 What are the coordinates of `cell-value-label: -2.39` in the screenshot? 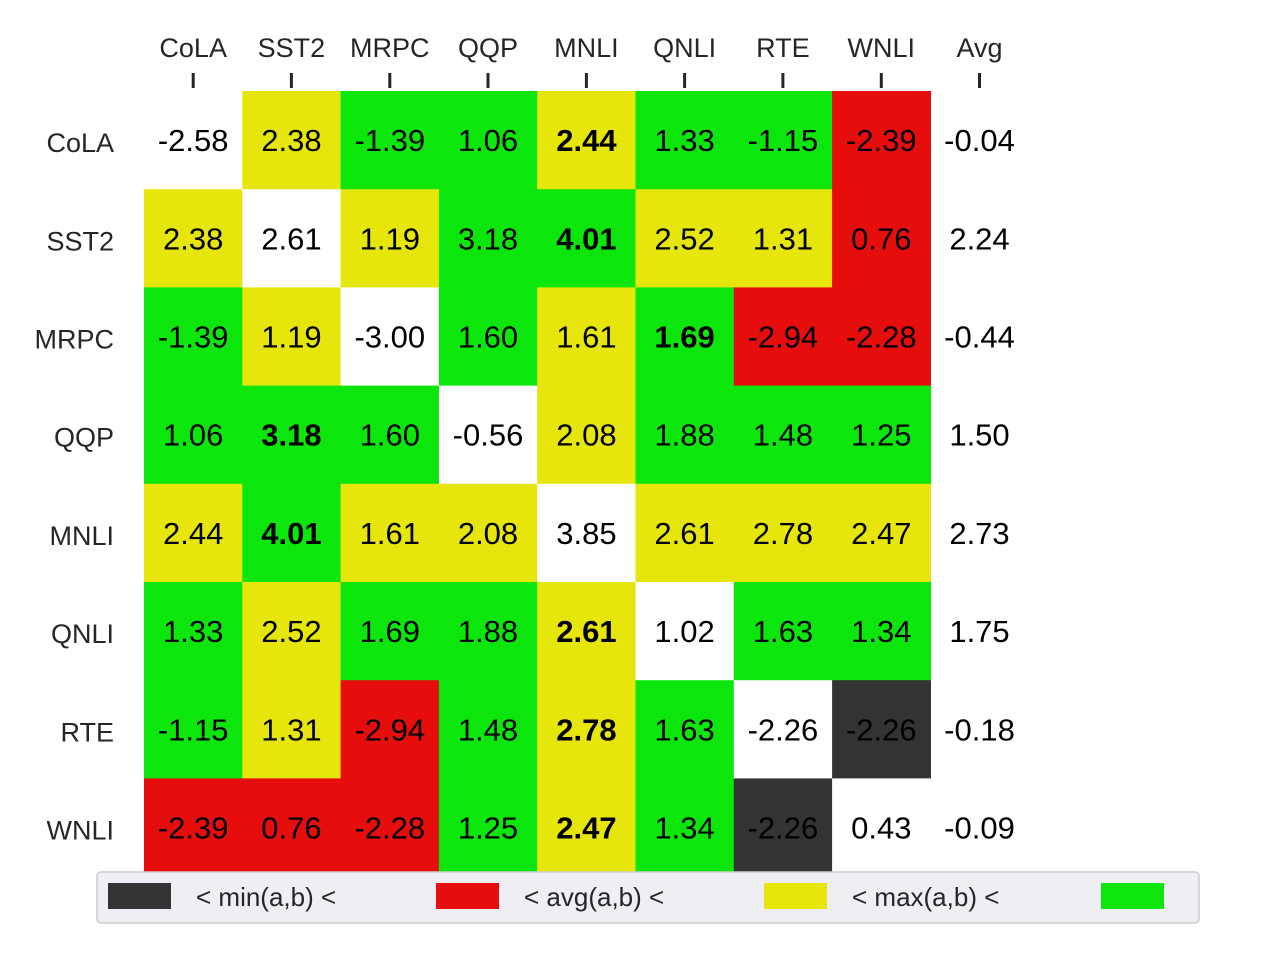 It's located at (193, 828).